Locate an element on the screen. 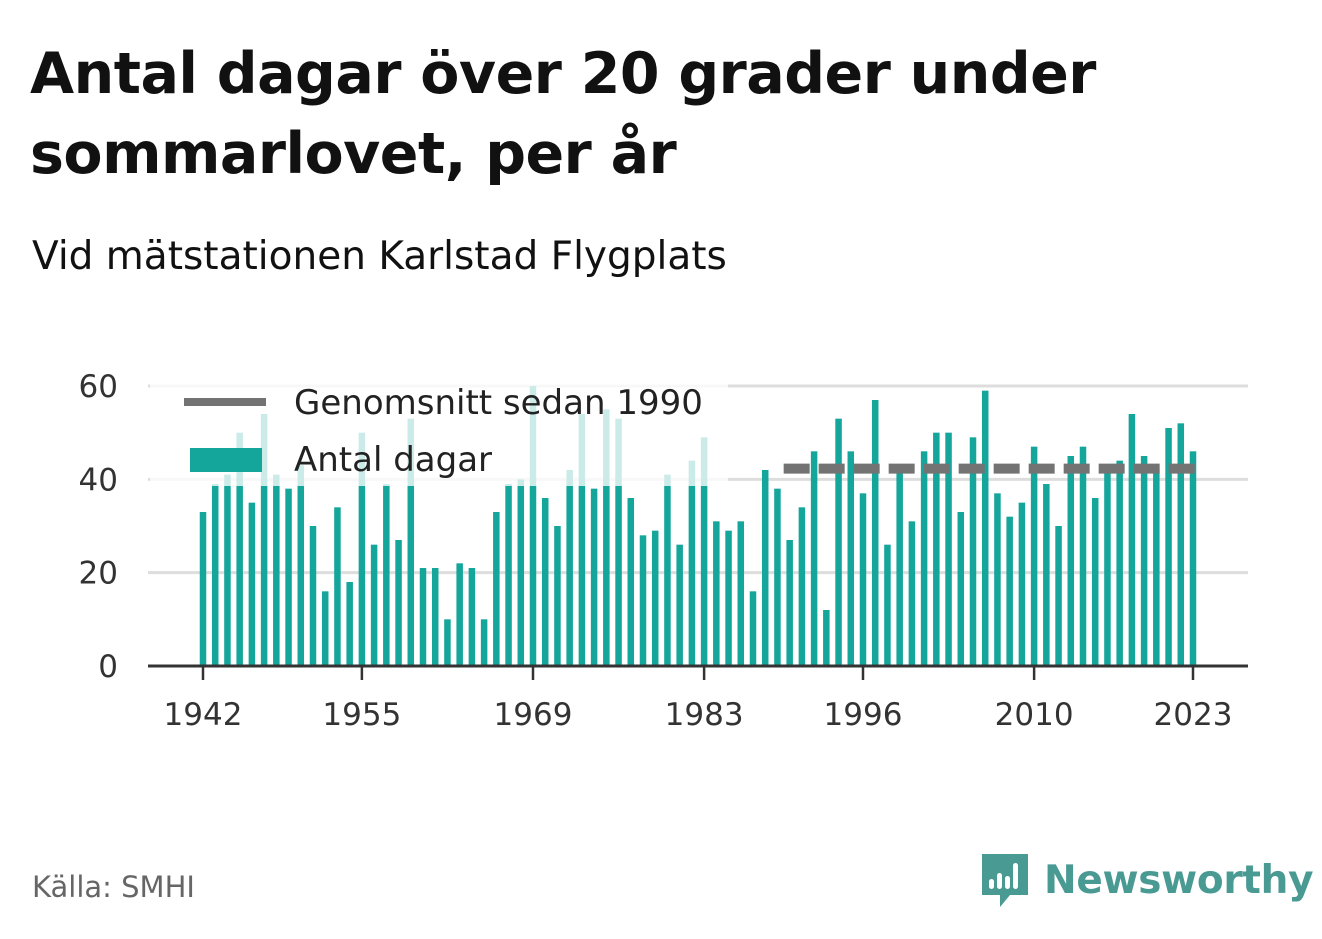 The height and width of the screenshot is (939, 1322). bar-chart-speech-bubble-icon is located at coordinates (1005, 880).